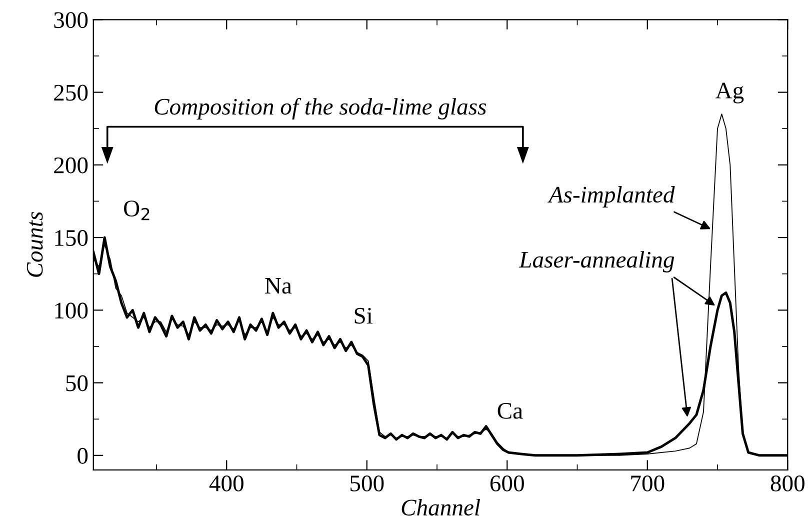  Describe the element at coordinates (71, 92) in the screenshot. I see `y-tick-label: 250` at that location.